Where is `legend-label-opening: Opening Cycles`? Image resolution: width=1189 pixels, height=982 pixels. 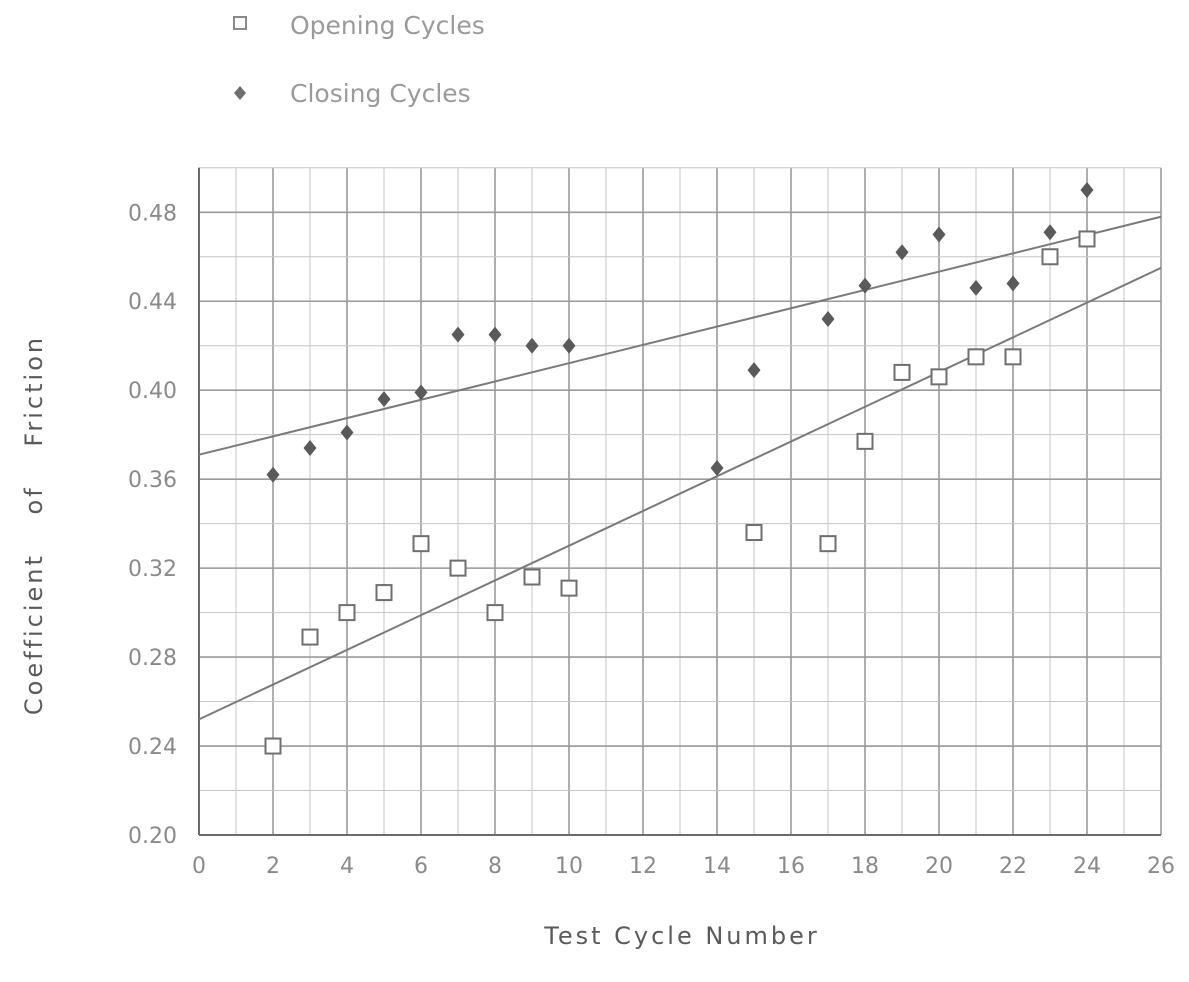 legend-label-opening: Opening Cycles is located at coordinates (387, 25).